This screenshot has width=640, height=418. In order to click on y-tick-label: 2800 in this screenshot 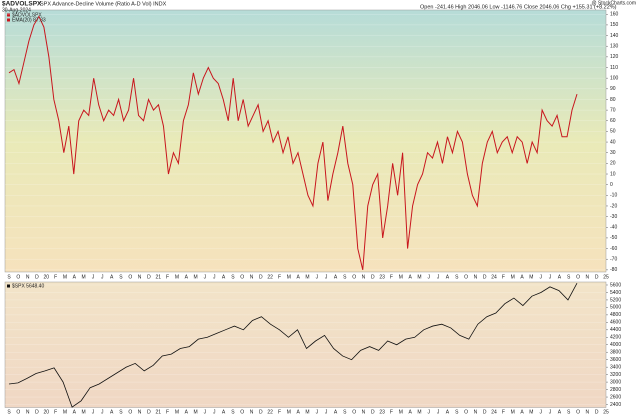, I will do `click(615, 390)`.